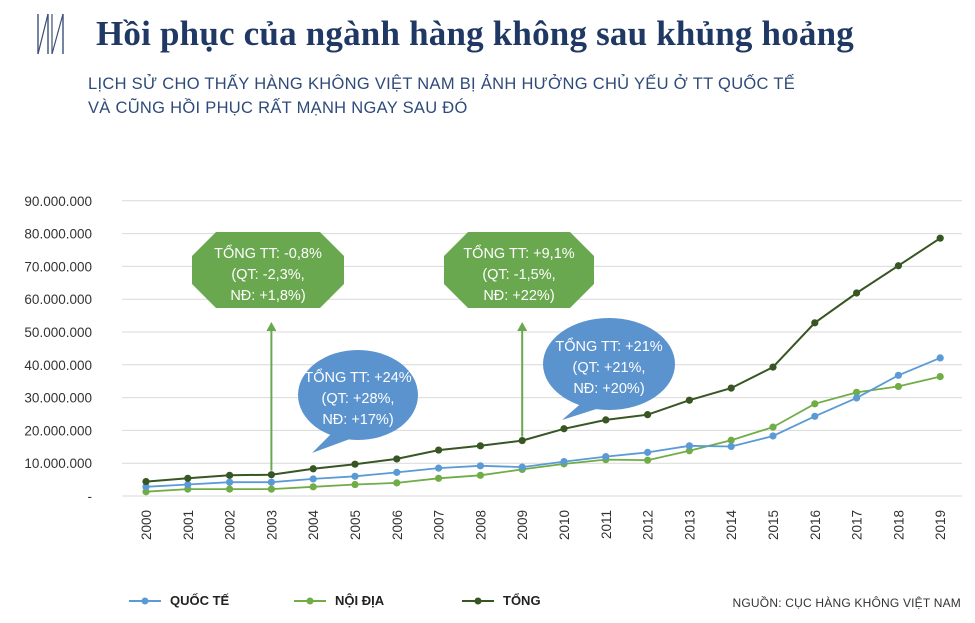 This screenshot has width=975, height=623. Describe the element at coordinates (335, 441) in the screenshot. I see `callout-bubble-2006-tail` at that location.